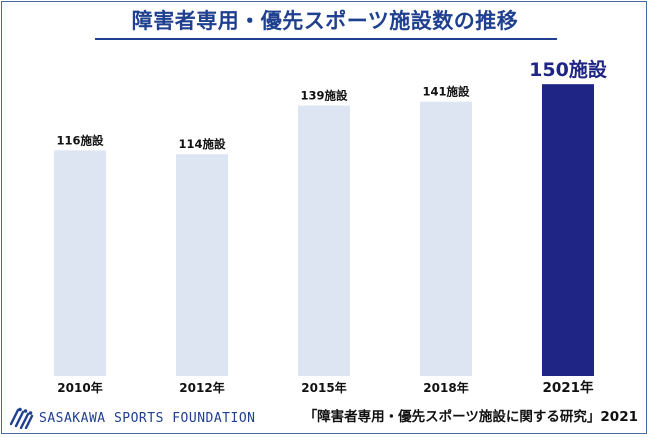 The image size is (650, 437). I want to click on ssf-logo-text: SASAKAWA SPORTS FOUNDATION, so click(147, 418).